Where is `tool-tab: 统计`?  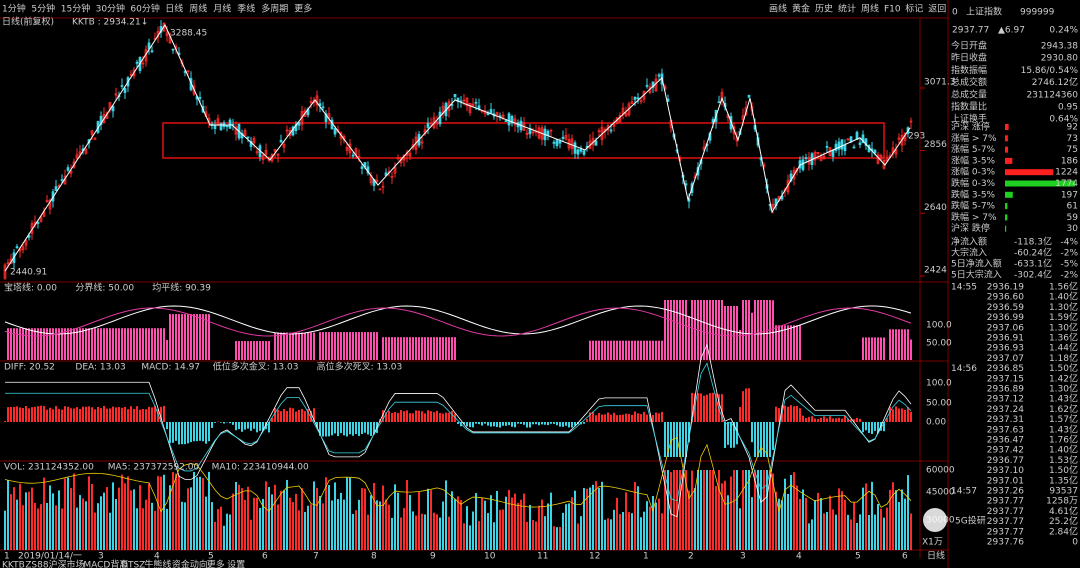 tool-tab: 统计 is located at coordinates (847, 9).